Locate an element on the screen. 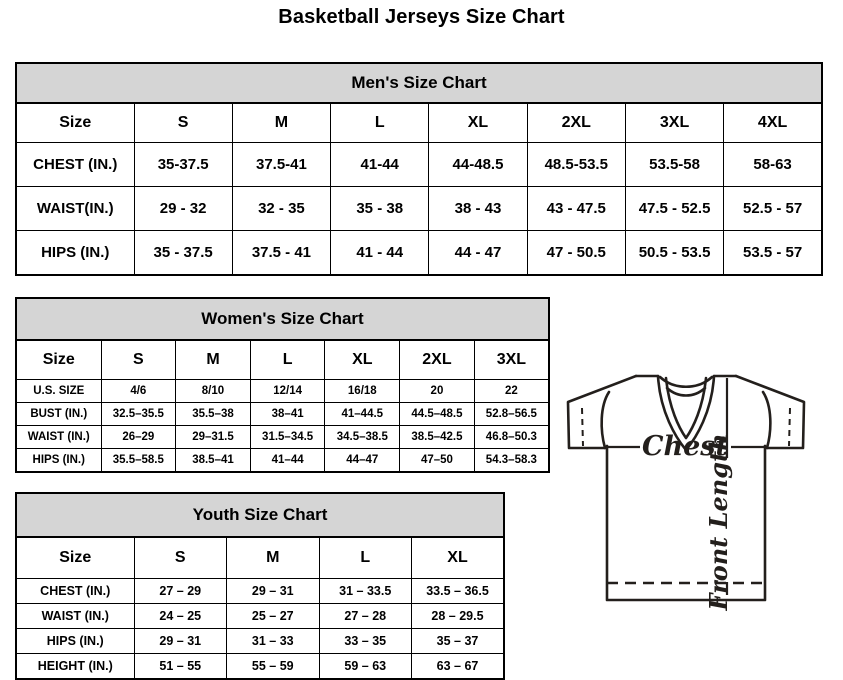 The width and height of the screenshot is (843, 680). jersey-outline-icon is located at coordinates (686, 488).